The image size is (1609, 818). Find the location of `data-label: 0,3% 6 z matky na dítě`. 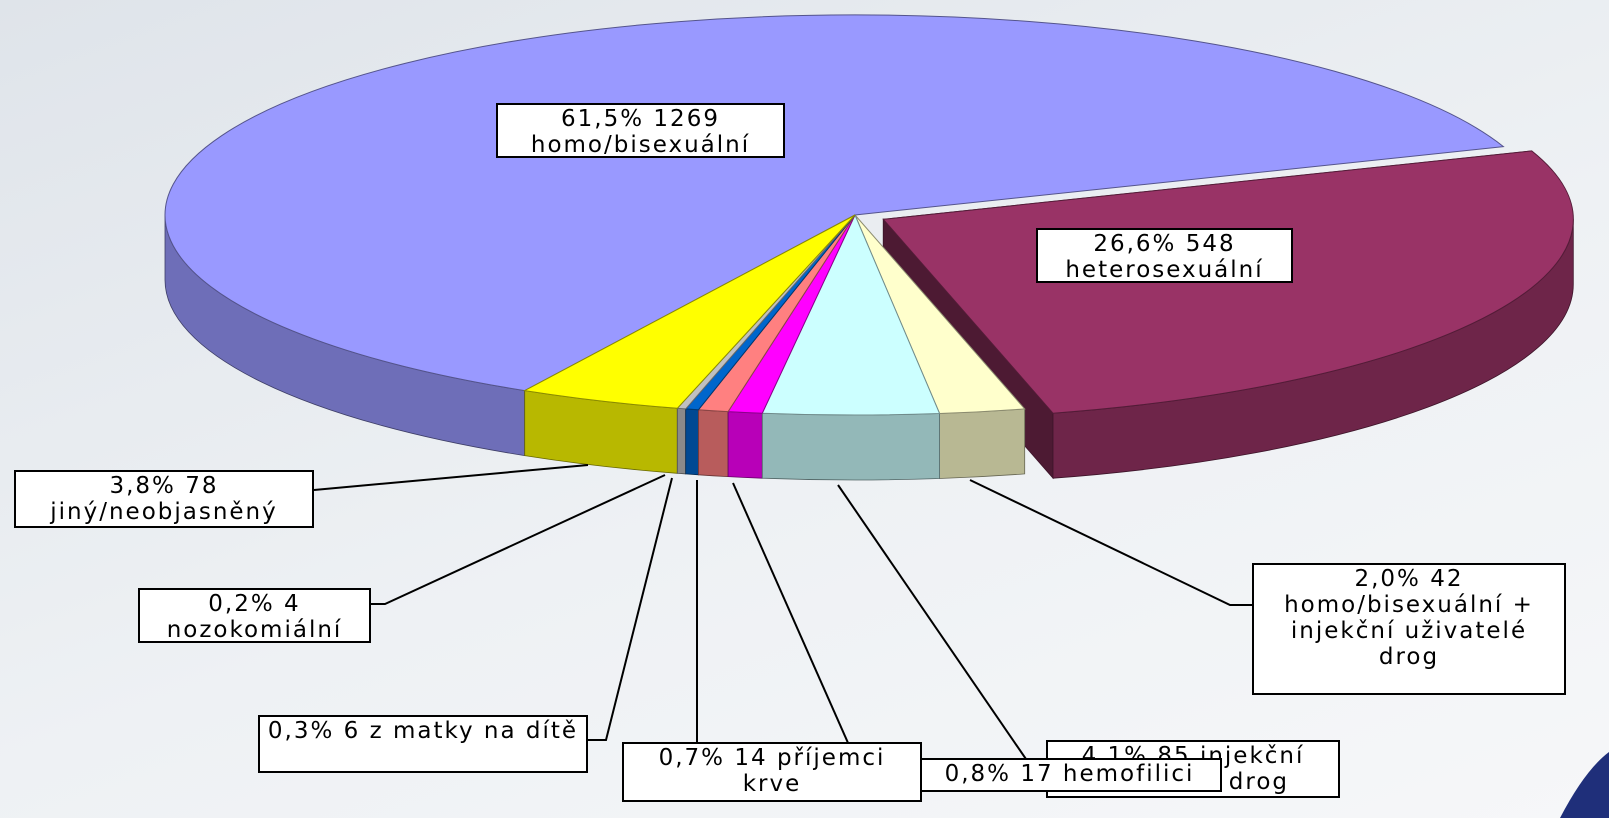

data-label: 0,3% 6 z matky na dítě is located at coordinates (423, 744).